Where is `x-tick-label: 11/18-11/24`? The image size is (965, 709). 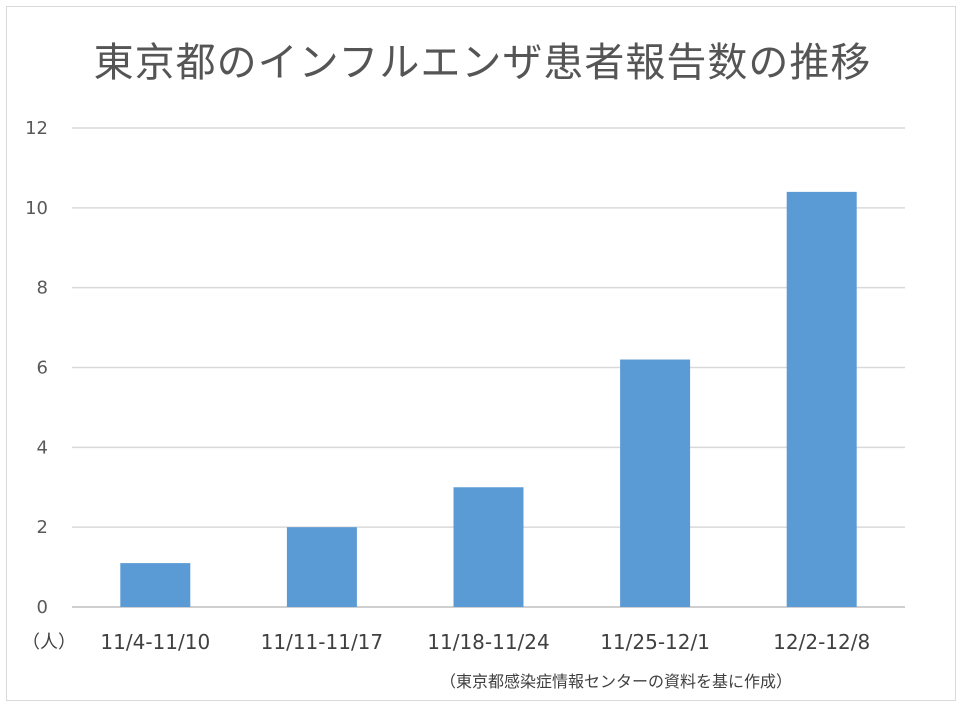
x-tick-label: 11/18-11/24 is located at coordinates (488, 642).